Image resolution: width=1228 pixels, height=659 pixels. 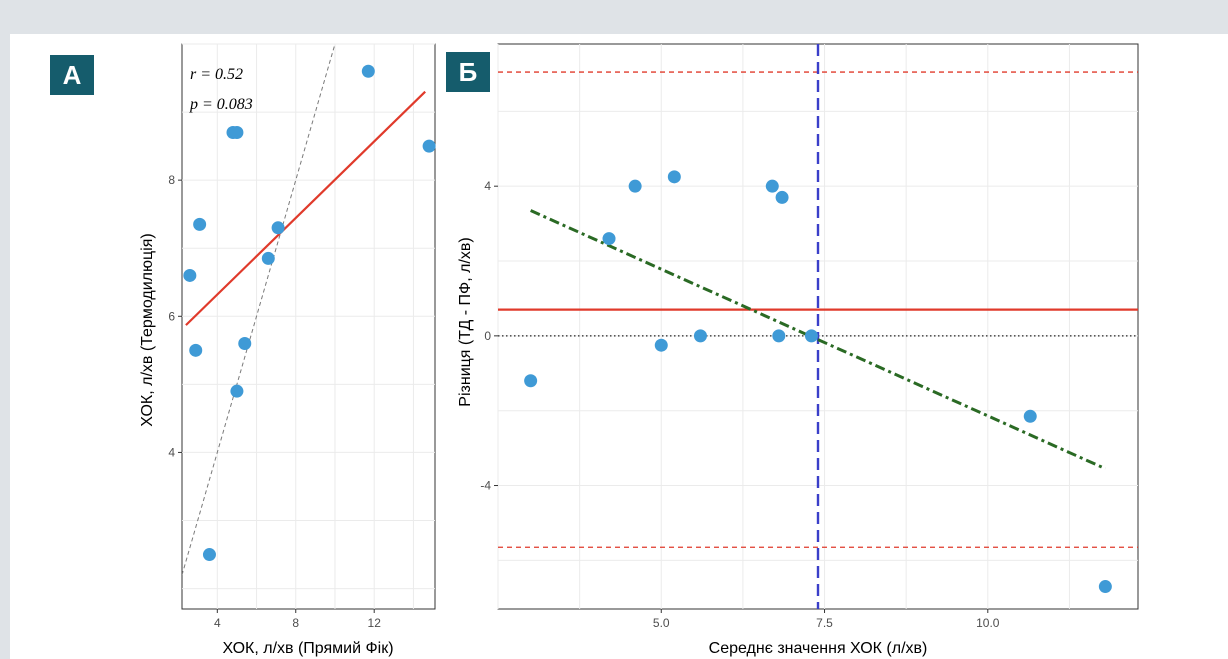 What do you see at coordinates (988, 623) in the screenshot?
I see `x-tick-label: 10.0` at bounding box center [988, 623].